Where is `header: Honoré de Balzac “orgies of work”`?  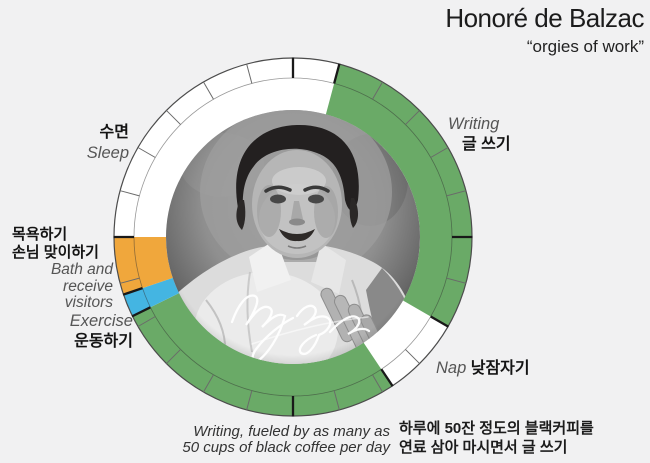 header: Honoré de Balzac “orgies of work” is located at coordinates (544, 30).